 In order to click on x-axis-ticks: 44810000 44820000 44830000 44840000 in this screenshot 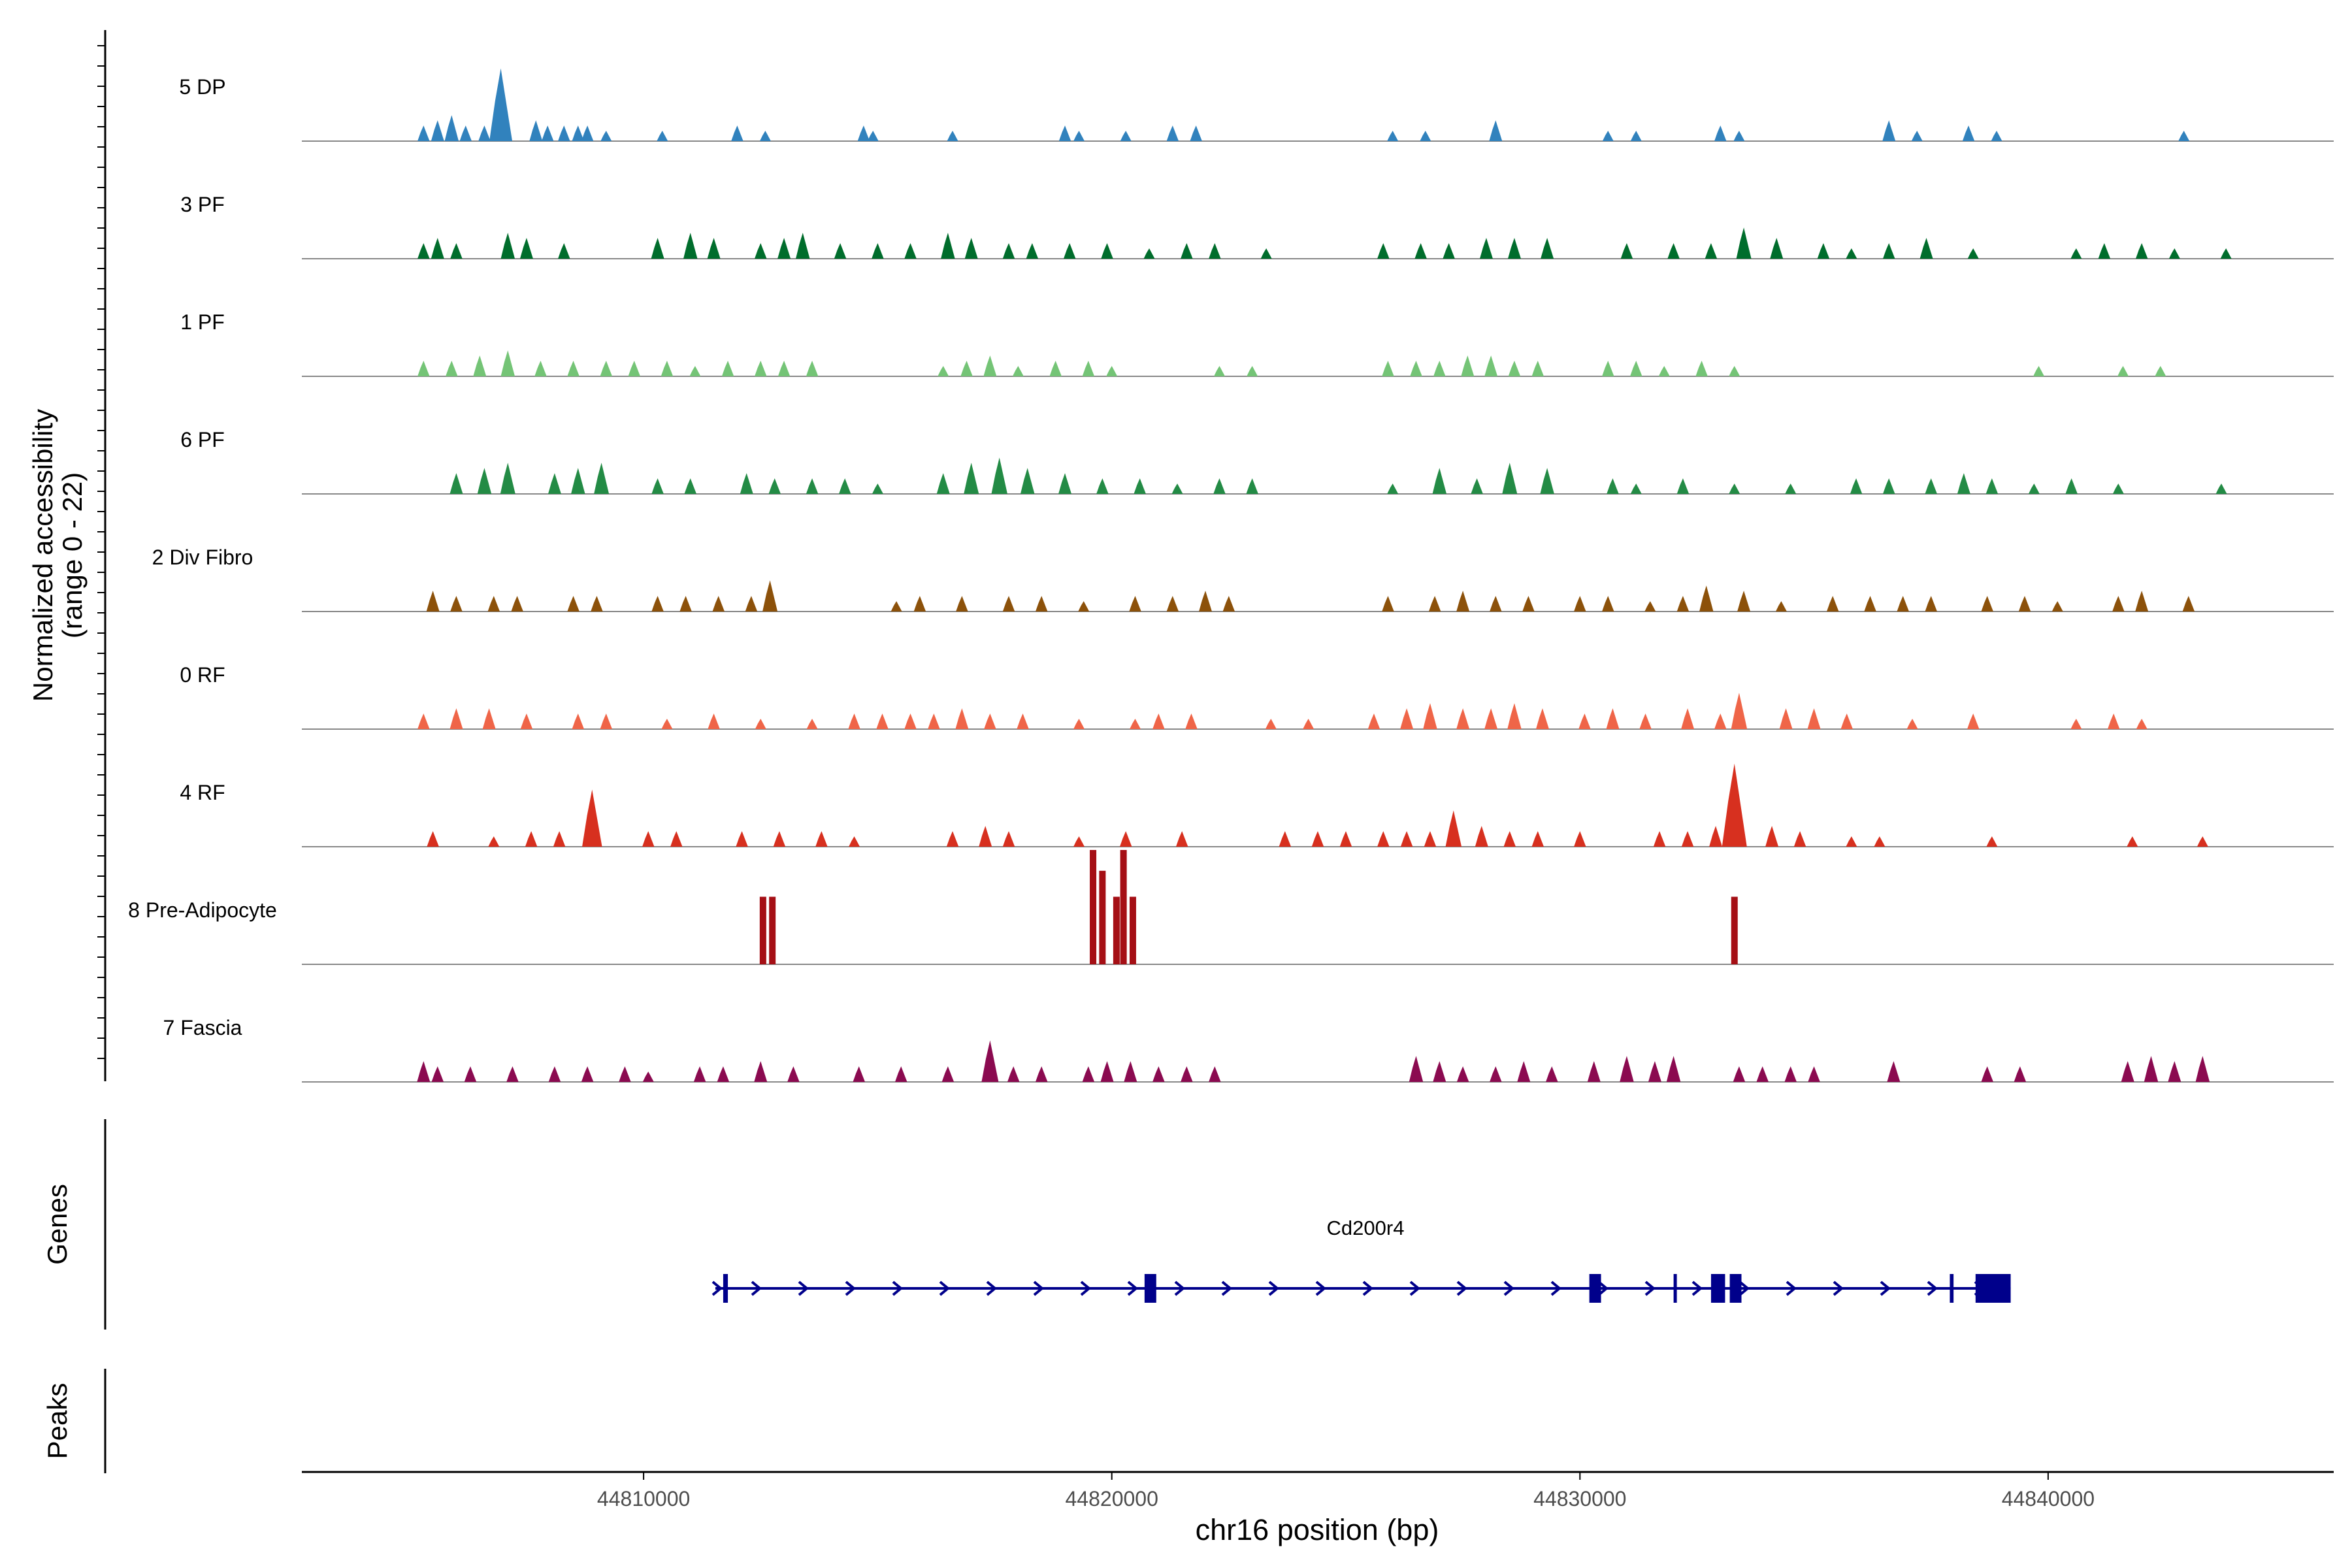, I will do `click(1346, 1491)`.